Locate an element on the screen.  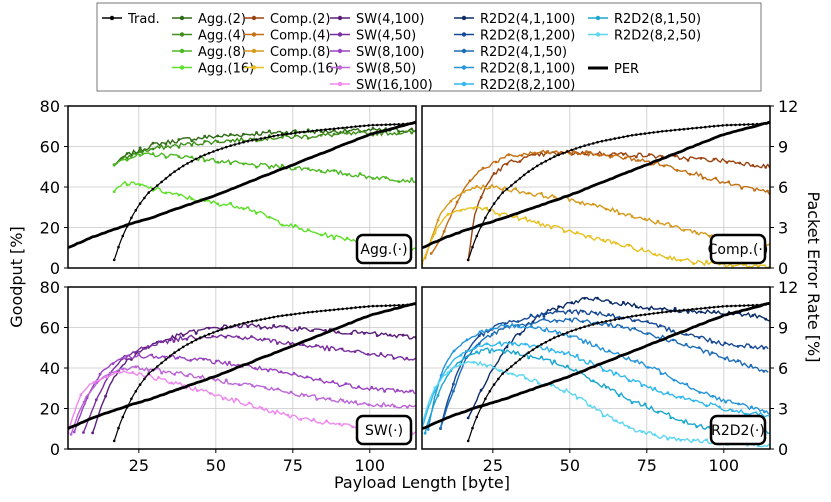
legend-label: SW(4,100) is located at coordinates (390, 19).